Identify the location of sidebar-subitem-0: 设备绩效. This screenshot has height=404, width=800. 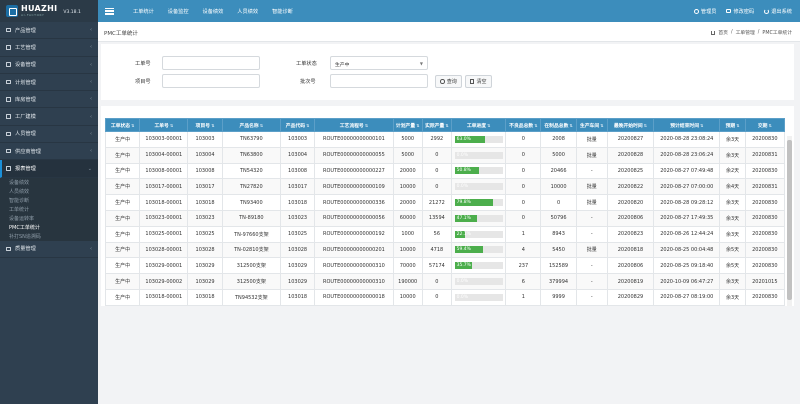
(19, 182).